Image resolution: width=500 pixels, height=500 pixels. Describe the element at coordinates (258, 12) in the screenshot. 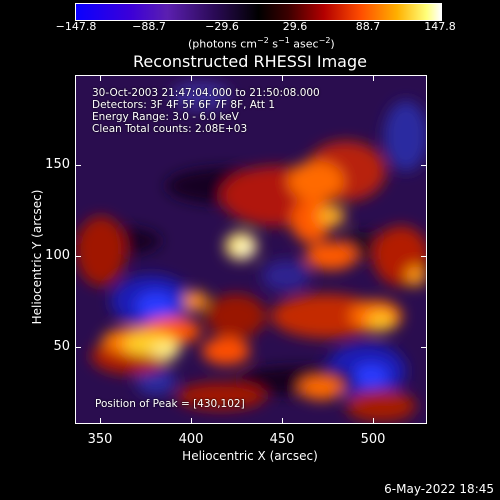

I see `colorbar` at that location.